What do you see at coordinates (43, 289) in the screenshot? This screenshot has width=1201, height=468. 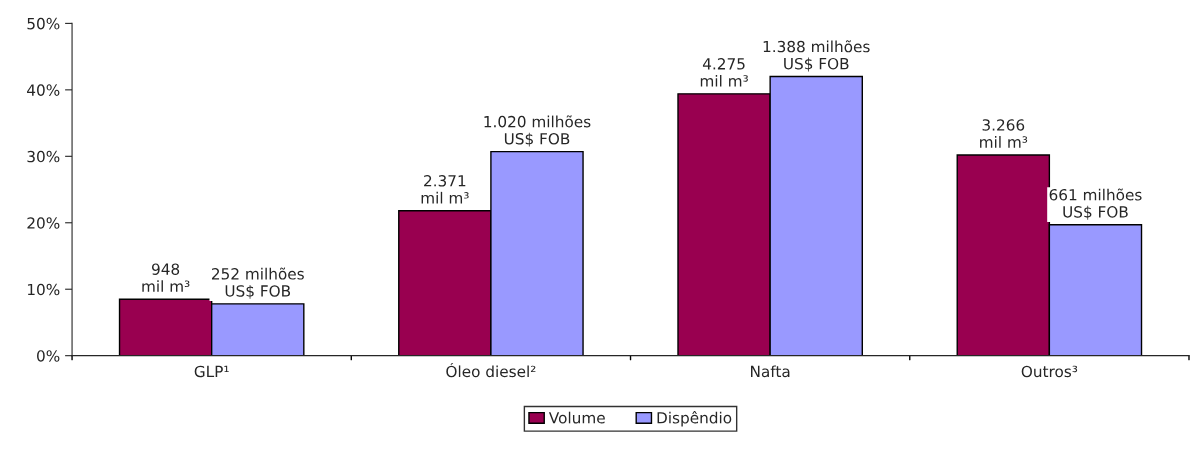 I see `y-tick-label: 10%` at bounding box center [43, 289].